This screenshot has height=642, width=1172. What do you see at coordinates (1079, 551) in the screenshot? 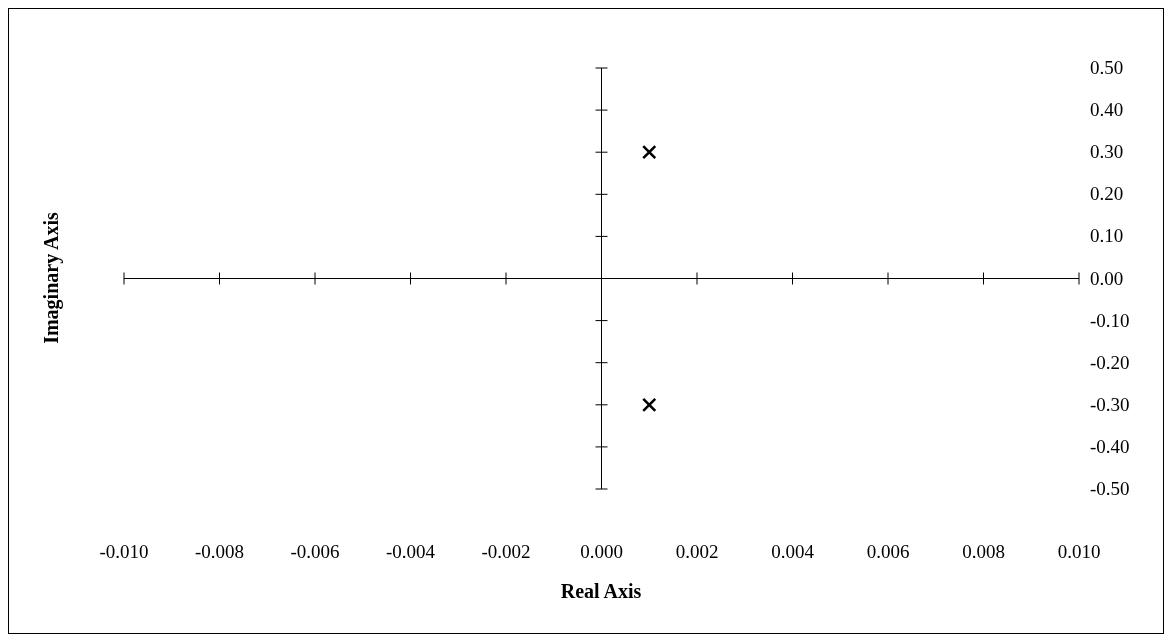
I see `x-tick-label: 0.010` at bounding box center [1079, 551].